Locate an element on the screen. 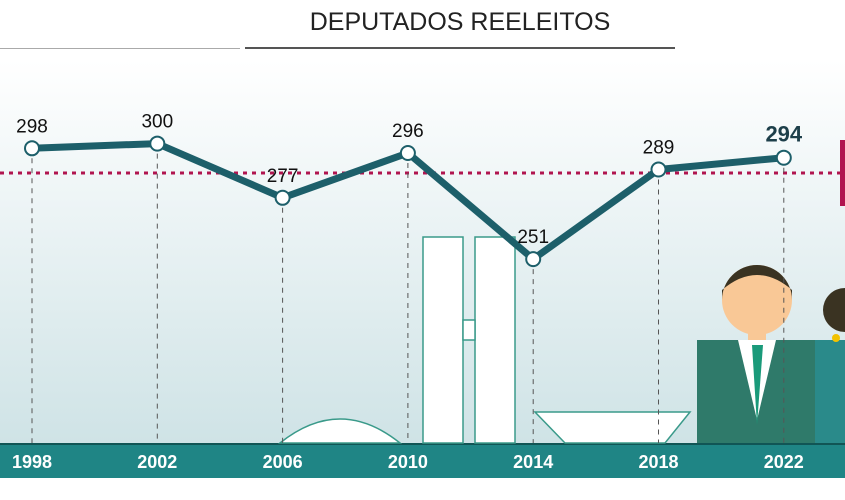  data-label: 300 is located at coordinates (157, 122).